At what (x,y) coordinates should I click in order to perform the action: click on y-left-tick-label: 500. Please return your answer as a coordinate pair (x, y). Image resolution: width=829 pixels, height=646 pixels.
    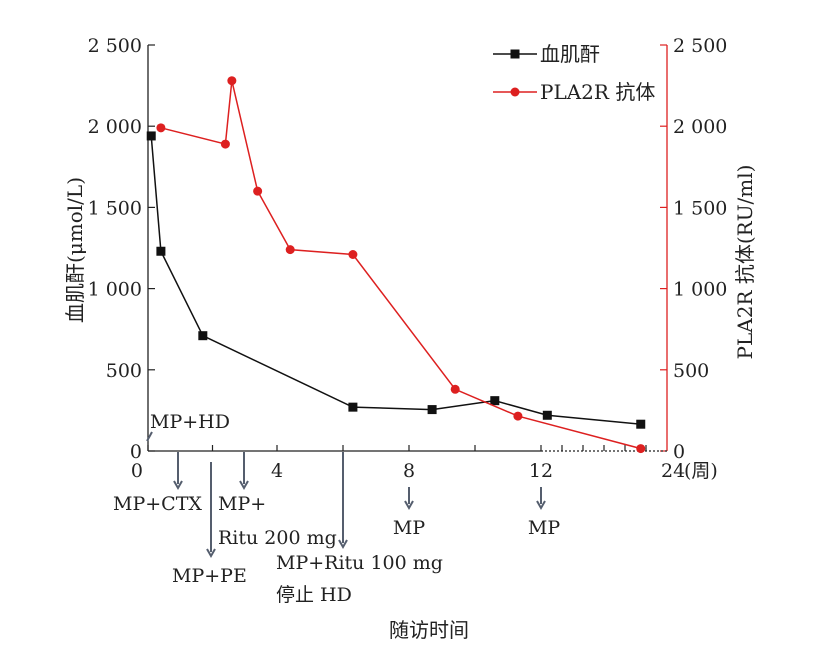
    Looking at the image, I should click on (124, 371).